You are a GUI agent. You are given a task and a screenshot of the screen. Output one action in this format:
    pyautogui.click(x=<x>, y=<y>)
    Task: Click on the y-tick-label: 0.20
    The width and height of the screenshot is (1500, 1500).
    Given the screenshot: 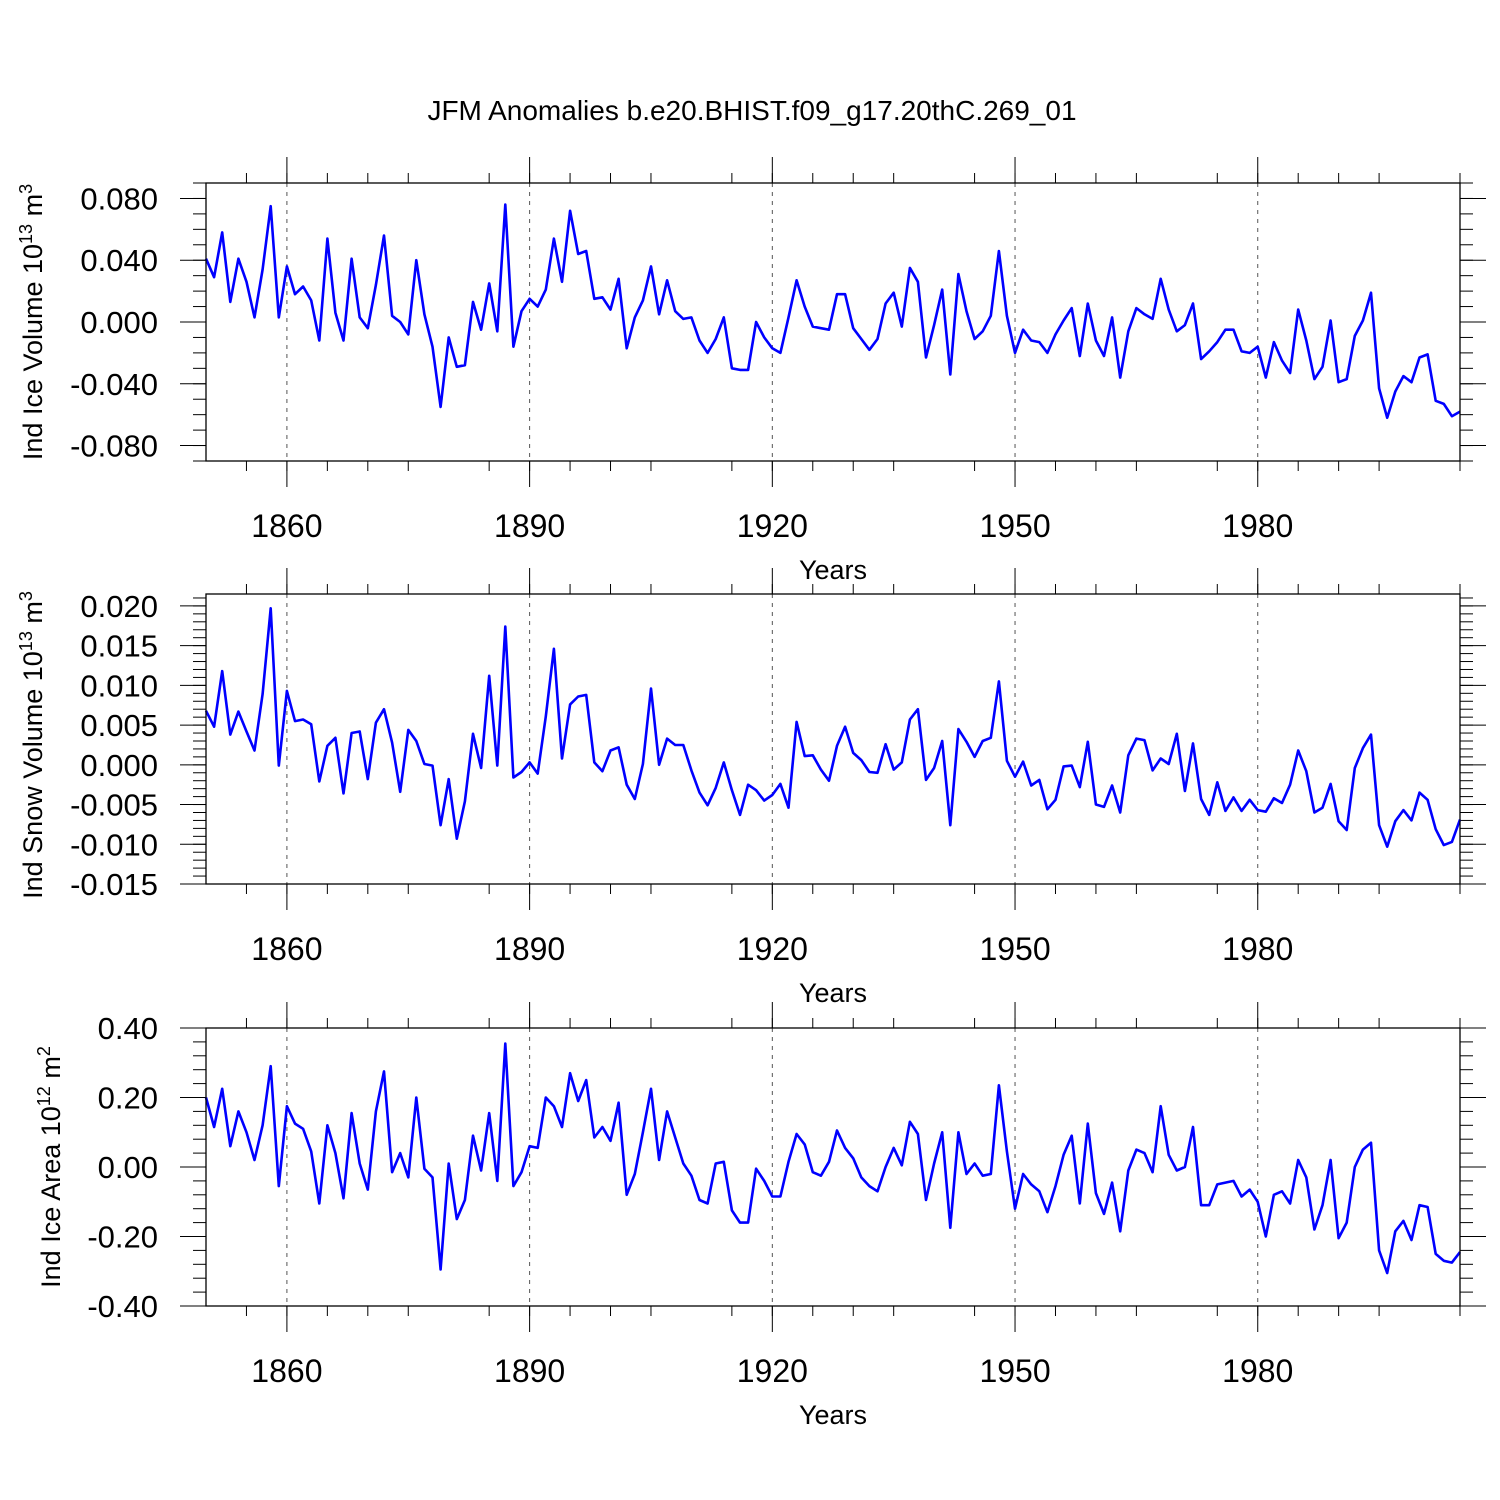 What is the action you would take?
    pyautogui.click(x=128, y=1098)
    